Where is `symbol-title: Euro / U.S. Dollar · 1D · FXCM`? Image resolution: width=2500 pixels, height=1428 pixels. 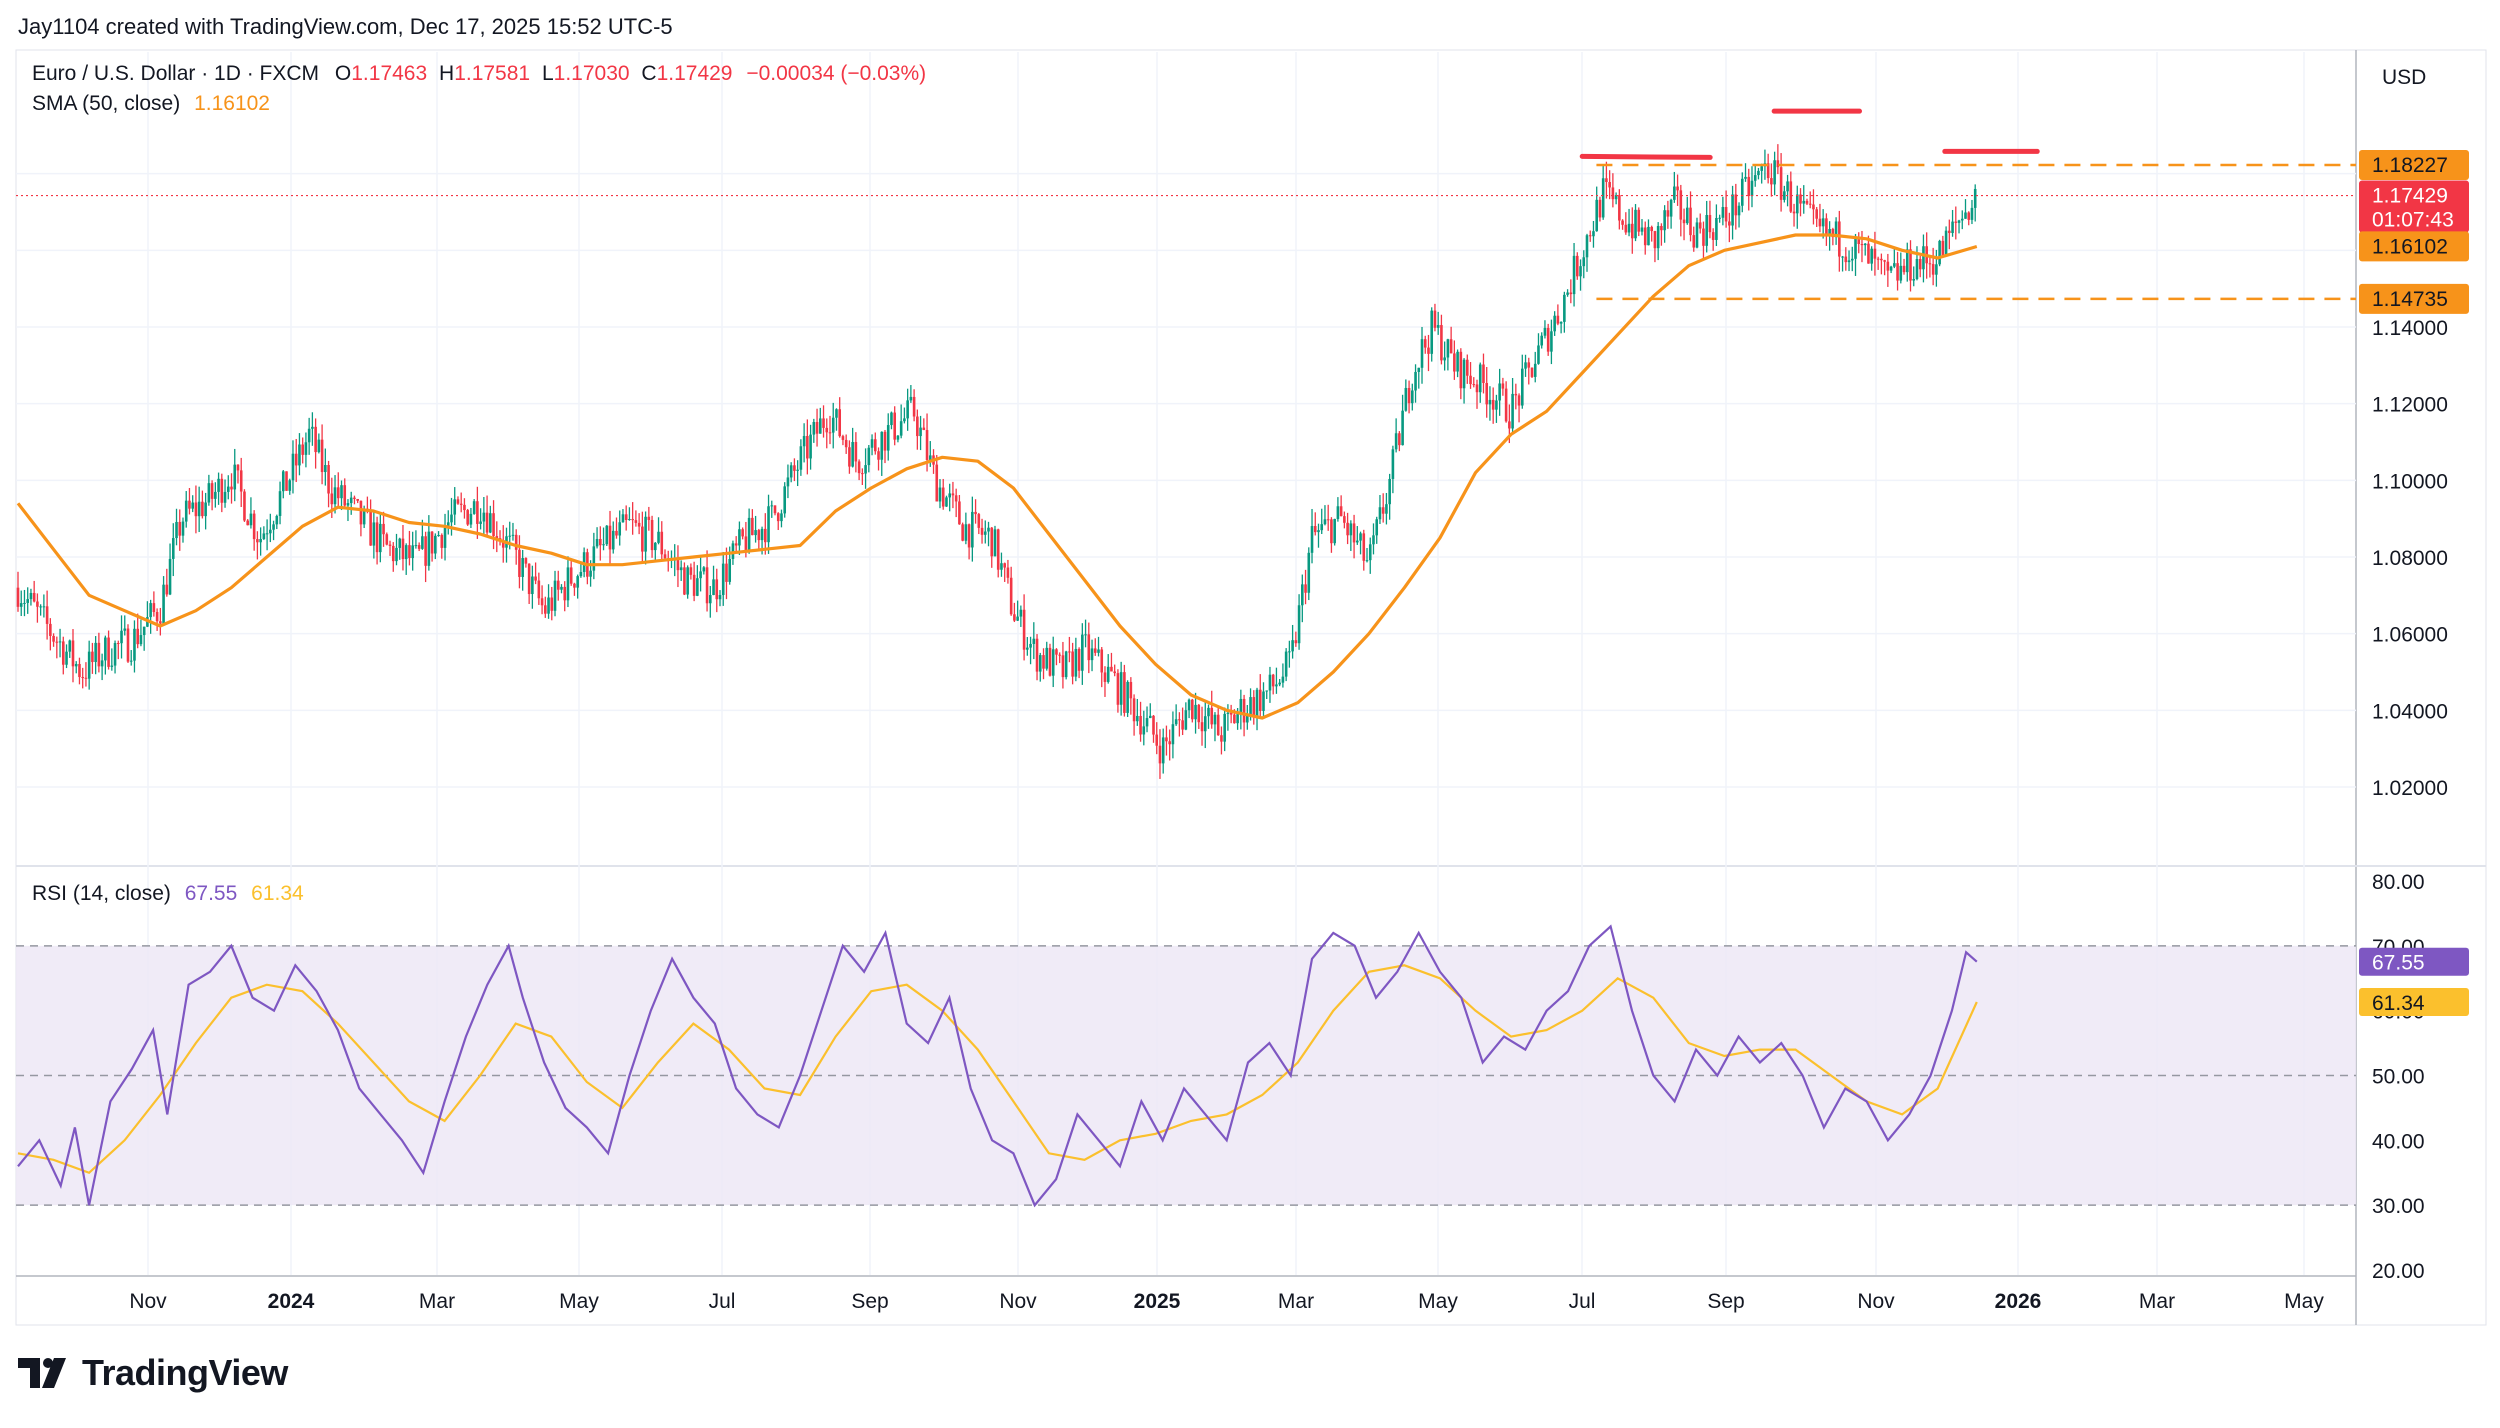 symbol-title: Euro / U.S. Dollar · 1D · FXCM is located at coordinates (176, 73).